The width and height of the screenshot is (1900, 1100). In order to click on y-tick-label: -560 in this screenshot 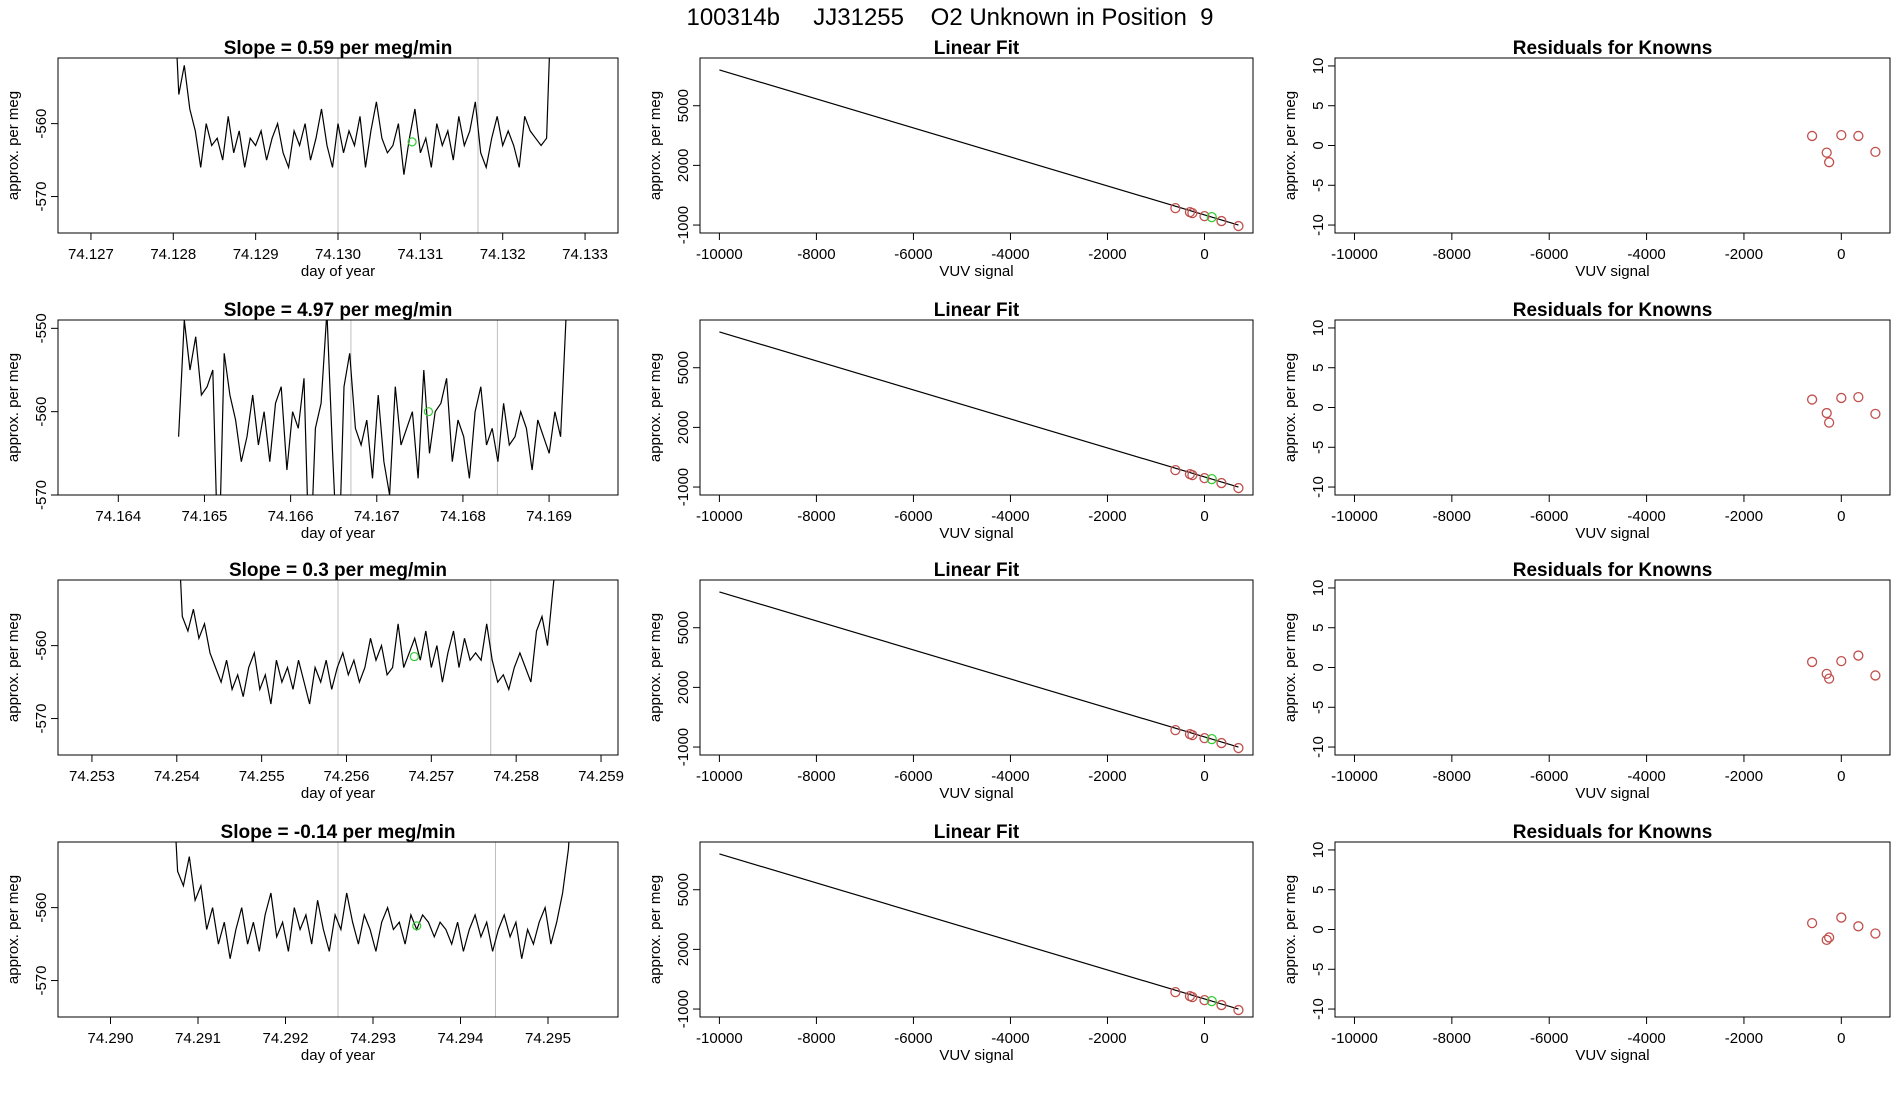, I will do `click(41, 908)`.